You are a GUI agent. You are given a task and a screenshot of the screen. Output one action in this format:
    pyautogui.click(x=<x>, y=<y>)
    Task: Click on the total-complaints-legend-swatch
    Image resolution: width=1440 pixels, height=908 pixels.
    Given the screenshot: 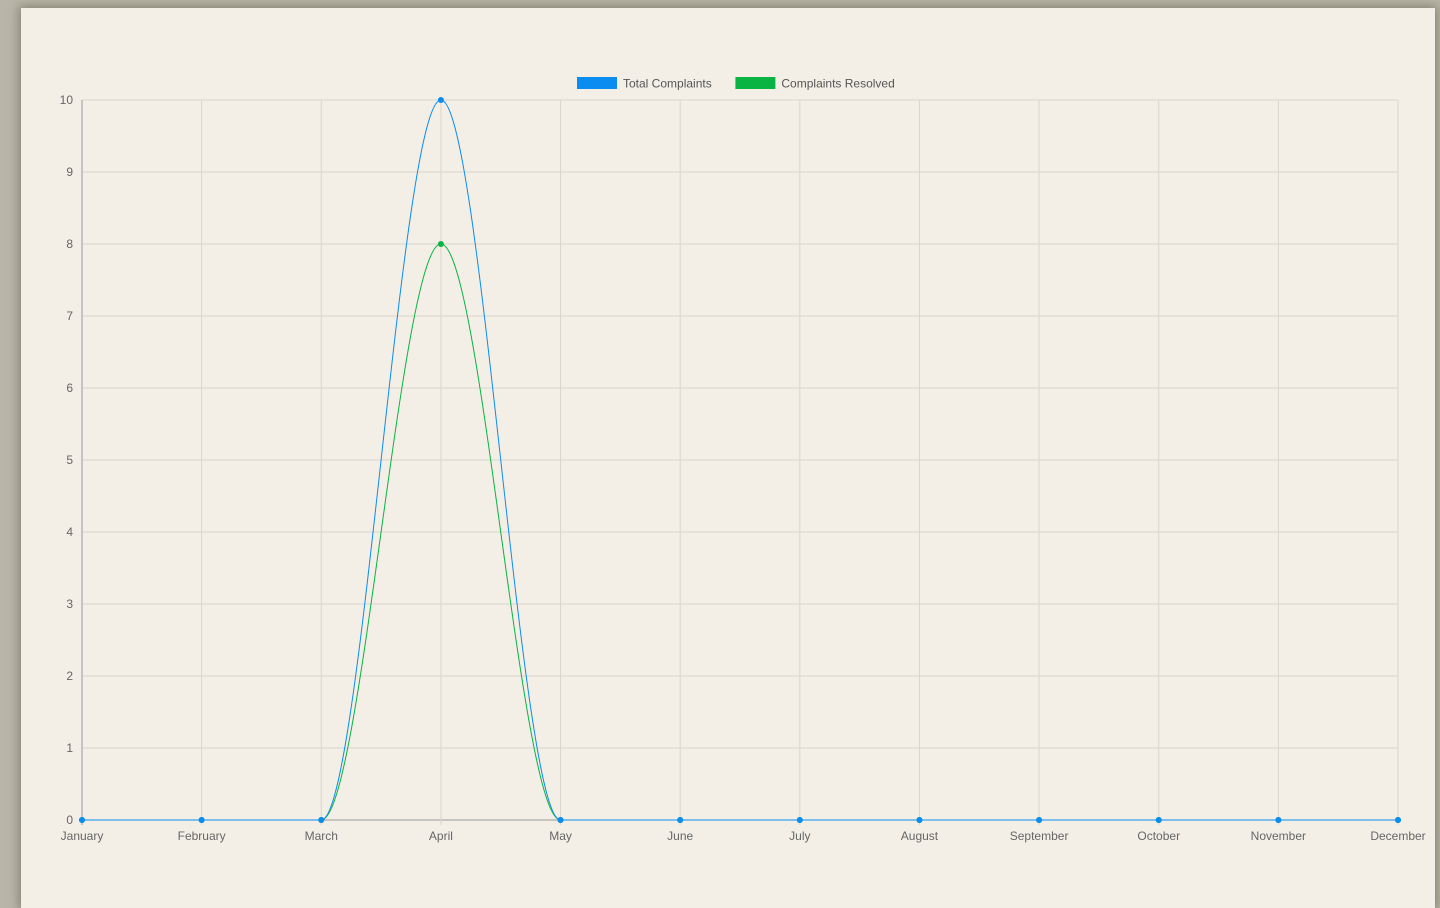 What is the action you would take?
    pyautogui.click(x=597, y=83)
    